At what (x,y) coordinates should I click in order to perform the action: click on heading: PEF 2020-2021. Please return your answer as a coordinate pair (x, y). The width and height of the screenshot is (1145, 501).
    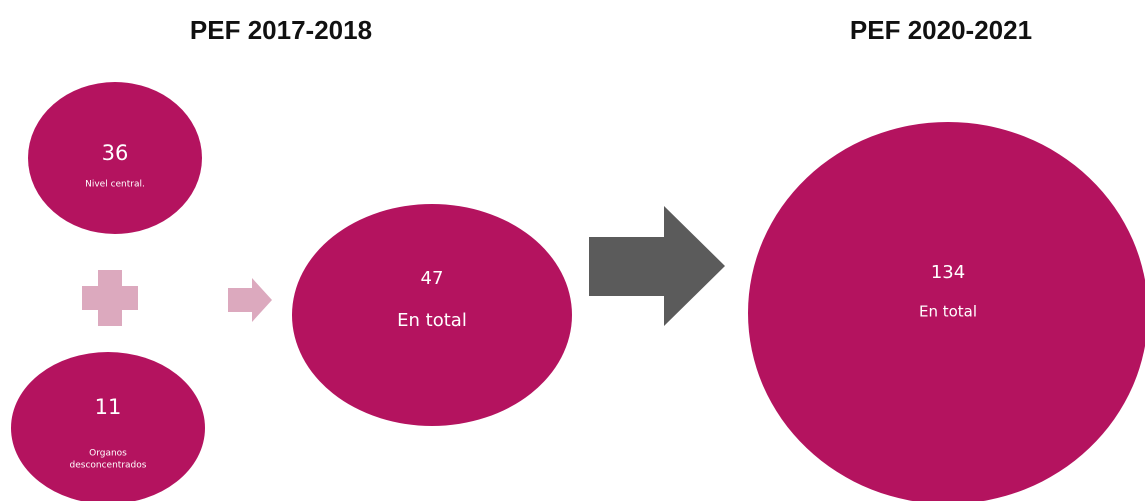
    Looking at the image, I should click on (941, 30).